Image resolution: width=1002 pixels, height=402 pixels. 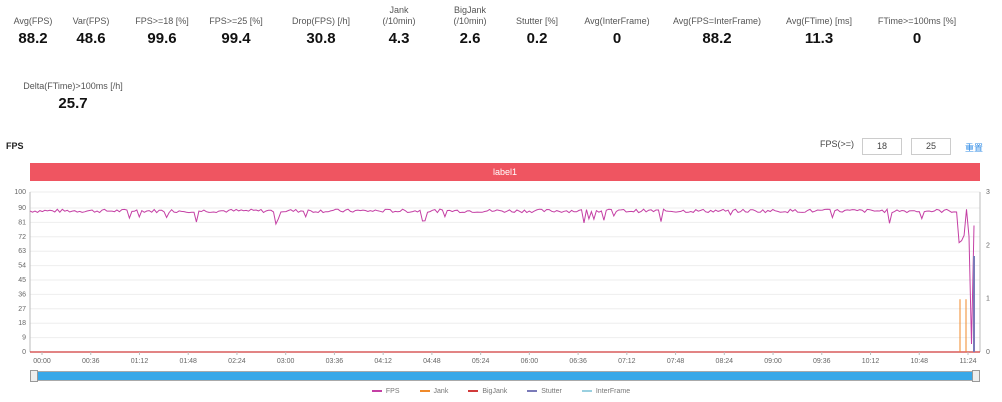 I want to click on metric-fps-18: FPS>=18 [%] 99.6, so click(x=162, y=31).